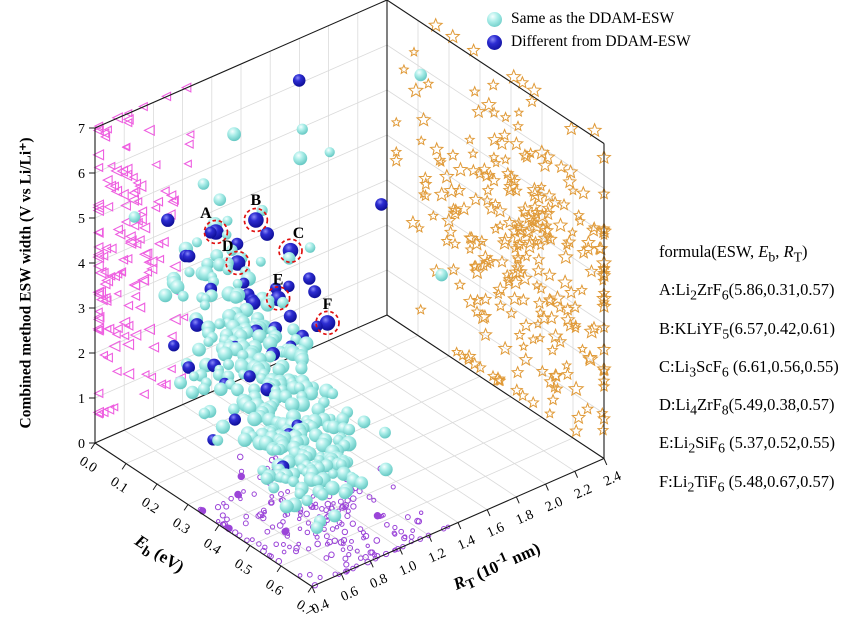 This screenshot has width=864, height=643. Describe the element at coordinates (216, 232) in the screenshot. I see `dashed-highlight-circle-A` at that location.